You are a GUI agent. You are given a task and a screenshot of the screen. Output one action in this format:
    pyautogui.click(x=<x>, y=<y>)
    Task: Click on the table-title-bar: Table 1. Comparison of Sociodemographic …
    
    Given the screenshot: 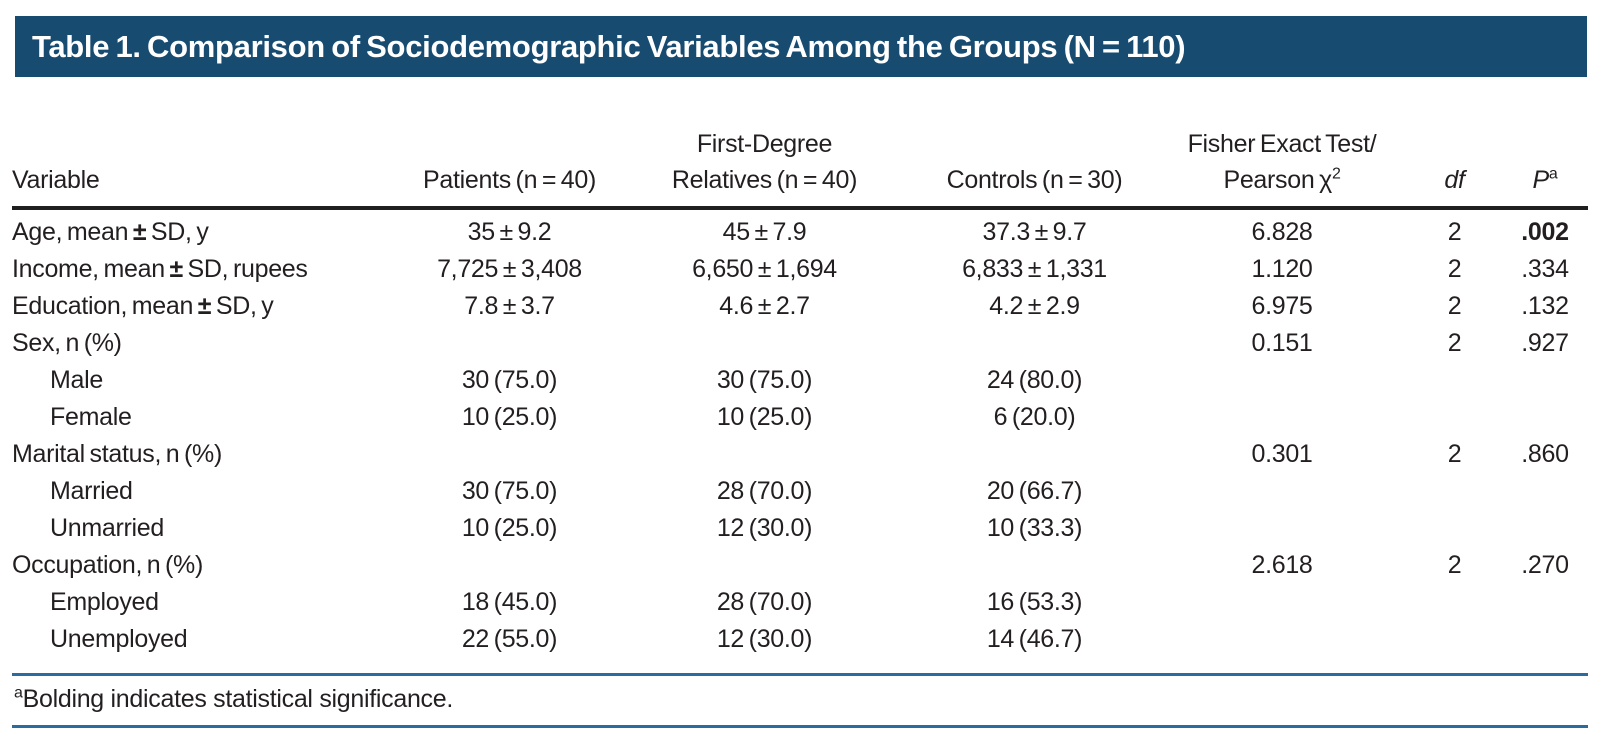 What is the action you would take?
    pyautogui.click(x=801, y=46)
    